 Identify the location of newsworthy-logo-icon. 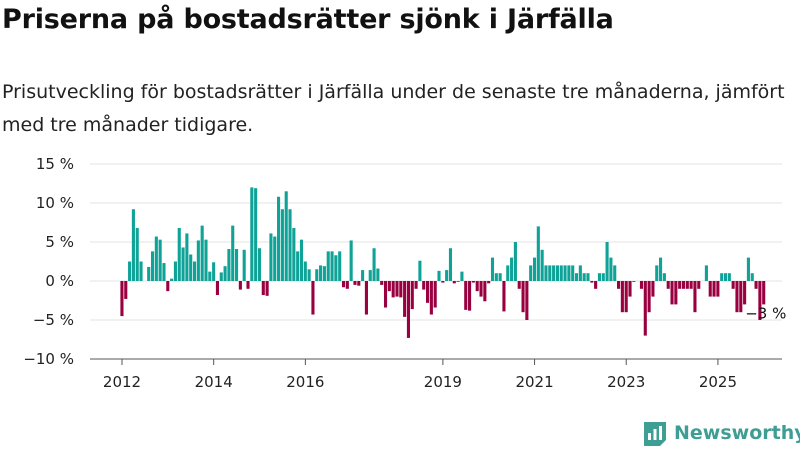
(655, 434).